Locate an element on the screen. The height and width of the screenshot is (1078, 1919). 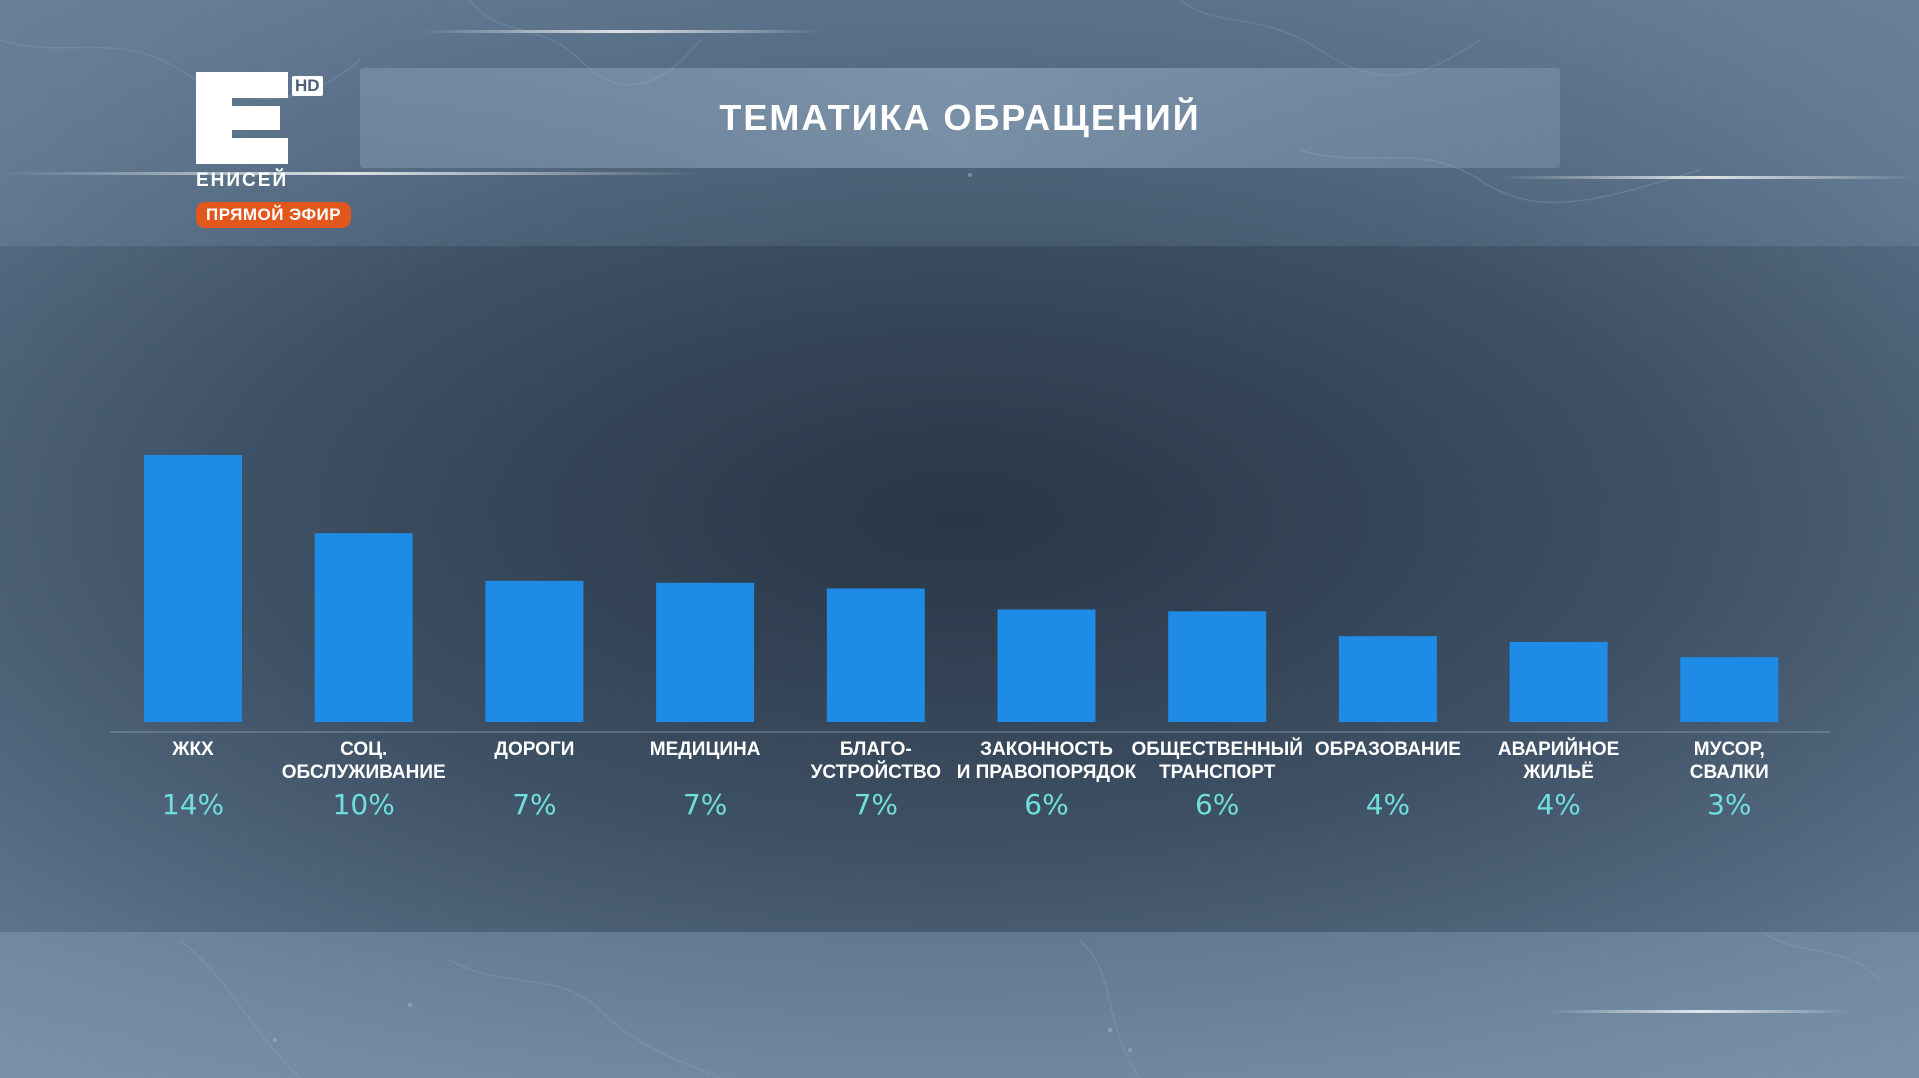
category-label: АВАРИЙНОЕ is located at coordinates (1558, 749).